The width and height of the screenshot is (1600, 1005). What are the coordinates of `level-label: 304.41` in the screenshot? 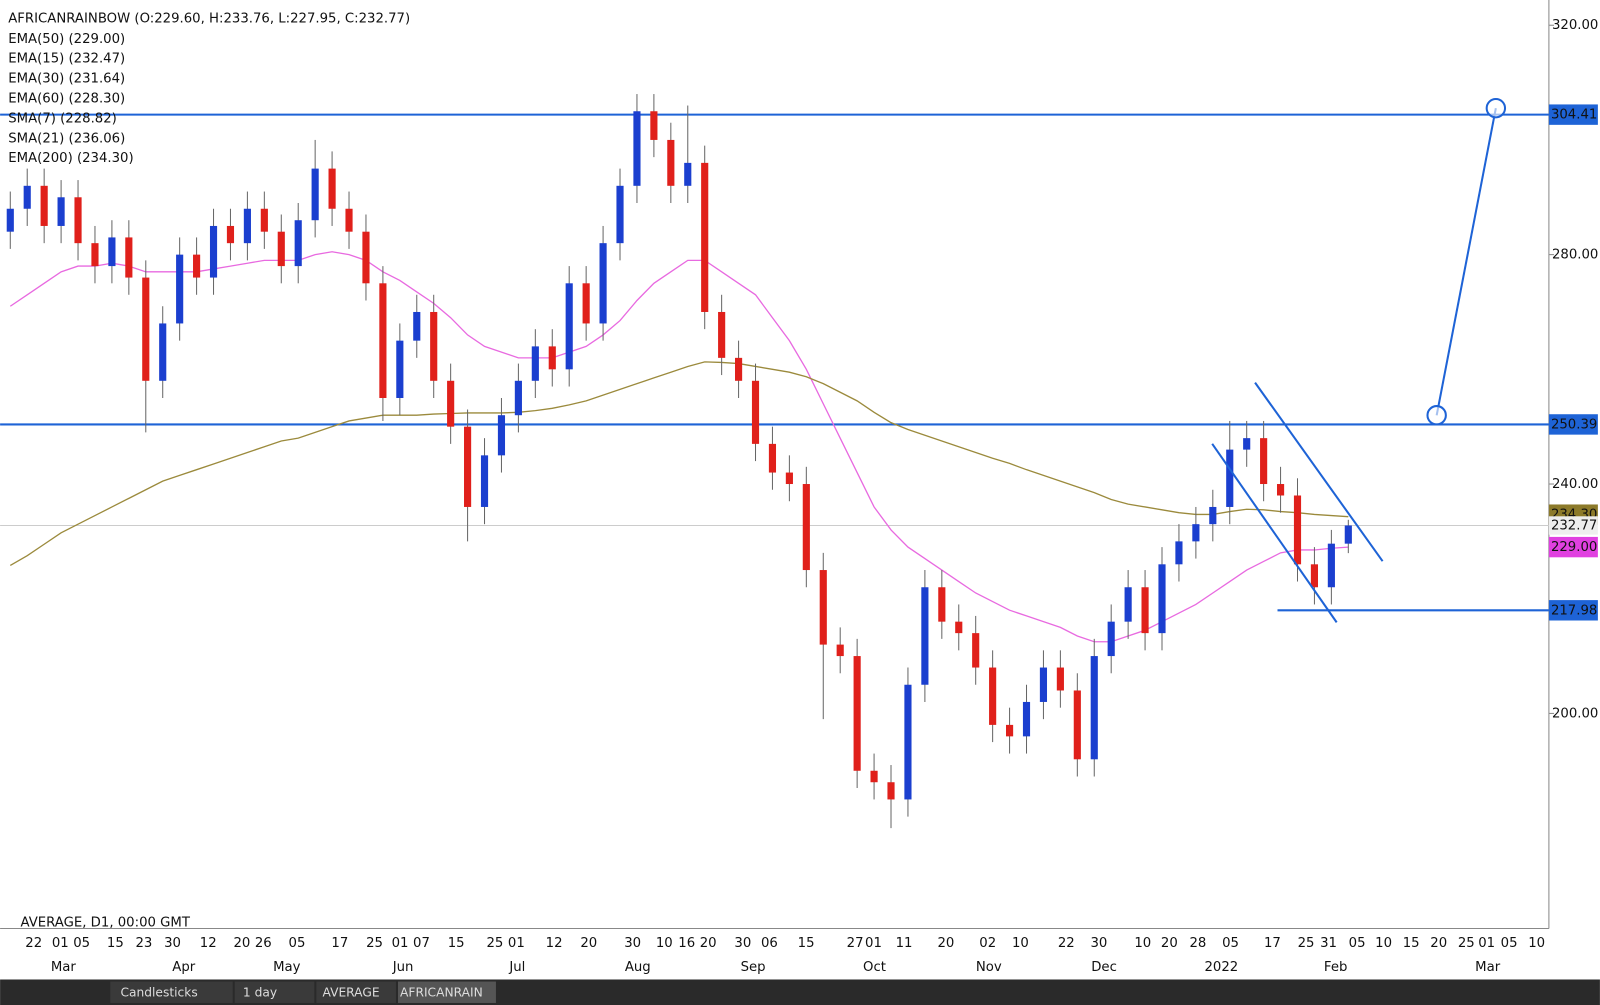 It's located at (1574, 115).